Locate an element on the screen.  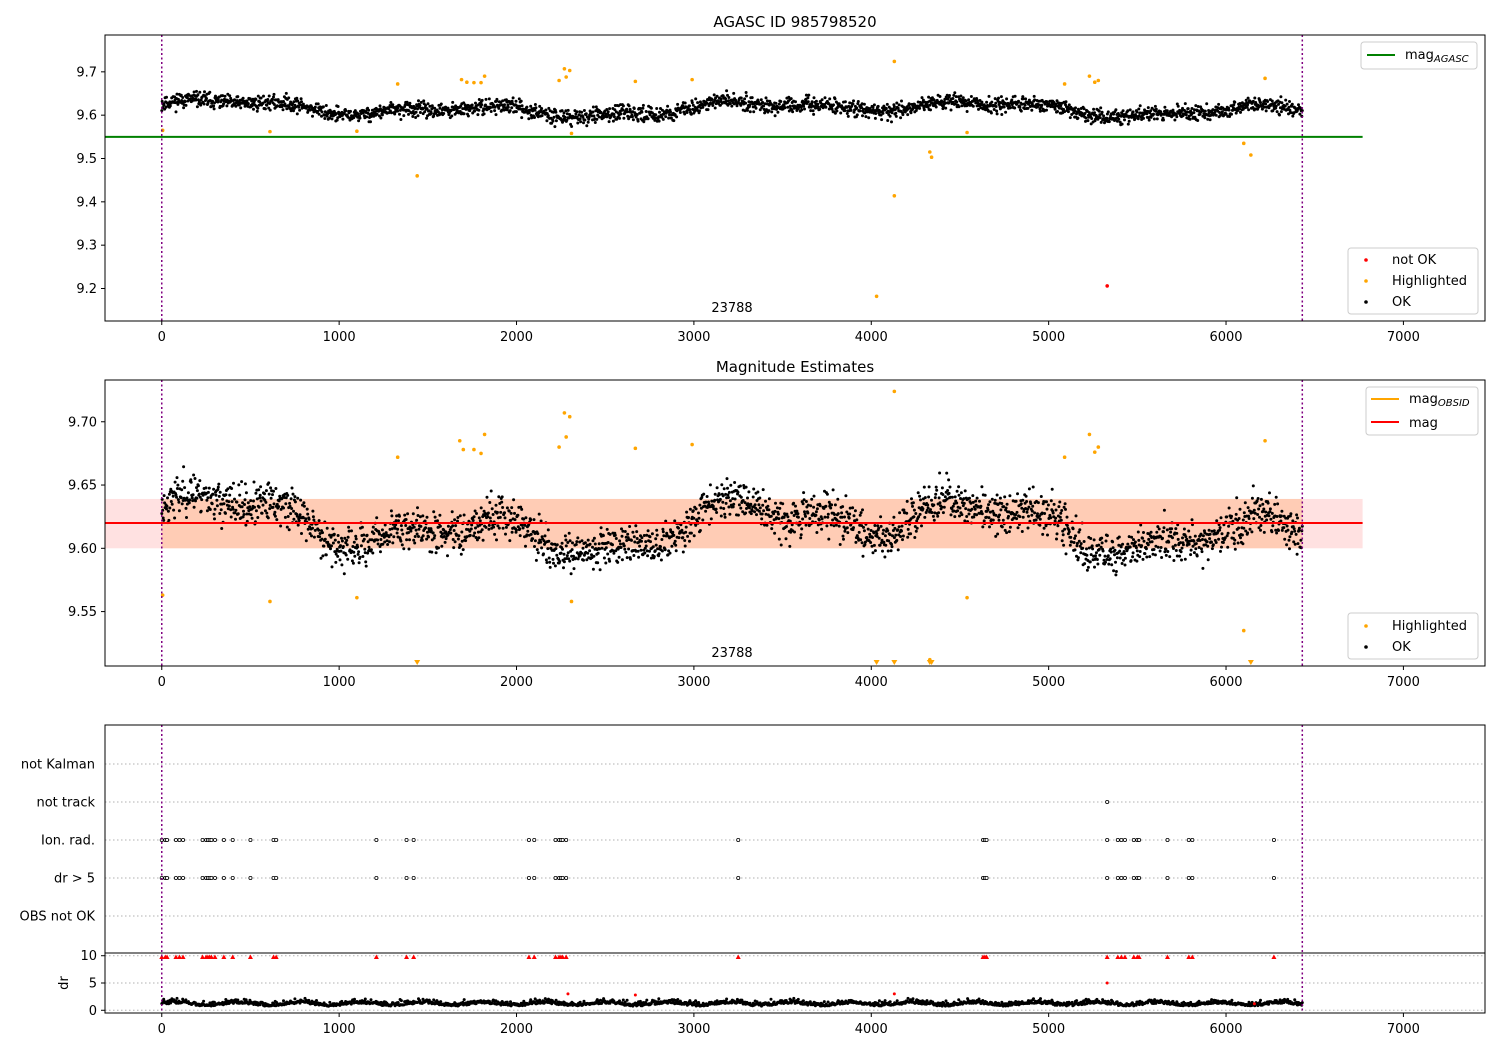
agasc-ytick-label: 9.2 is located at coordinates (86, 289).